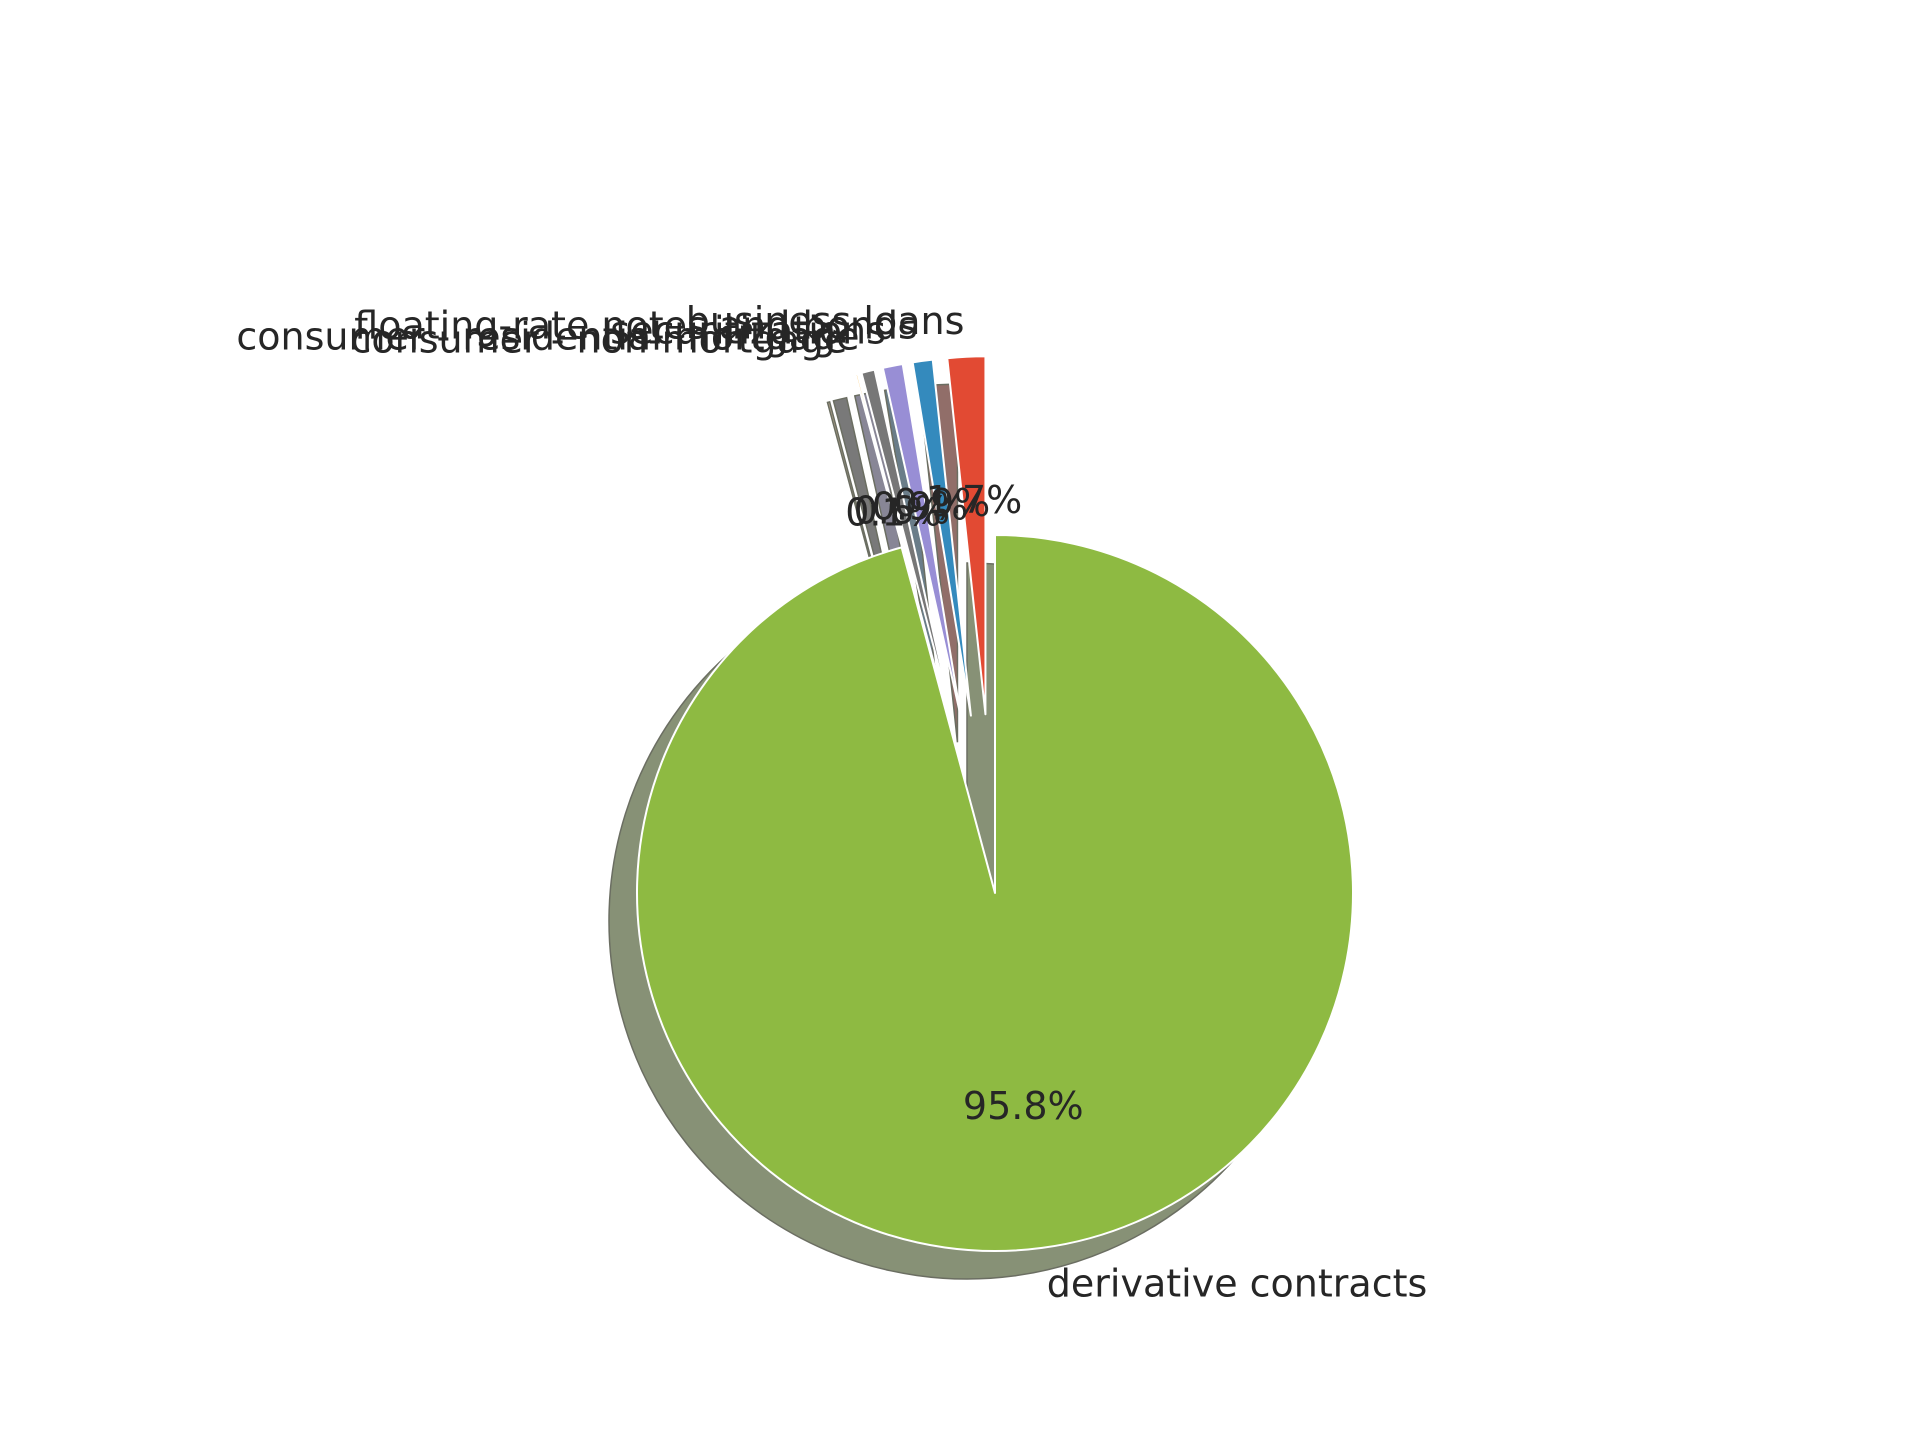  I want to click on slice-pct-label: 1.7%, so click(974, 500).